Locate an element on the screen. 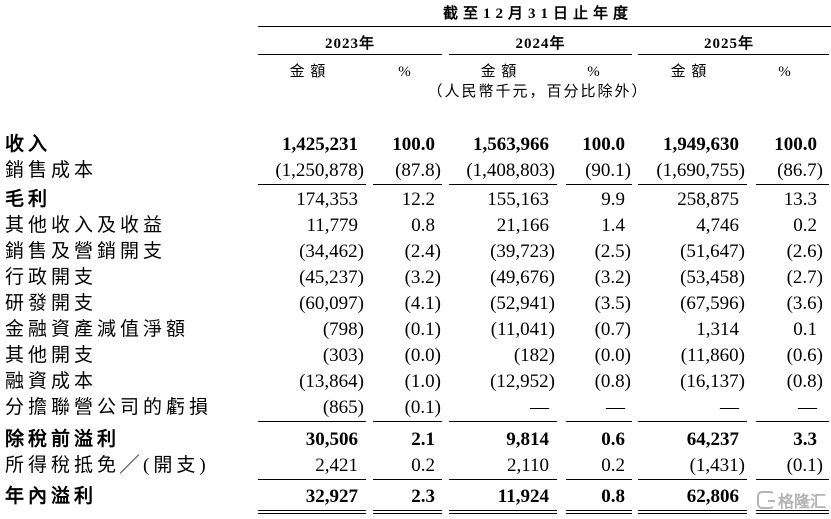  percent-2024: (0.7) is located at coordinates (612, 329).